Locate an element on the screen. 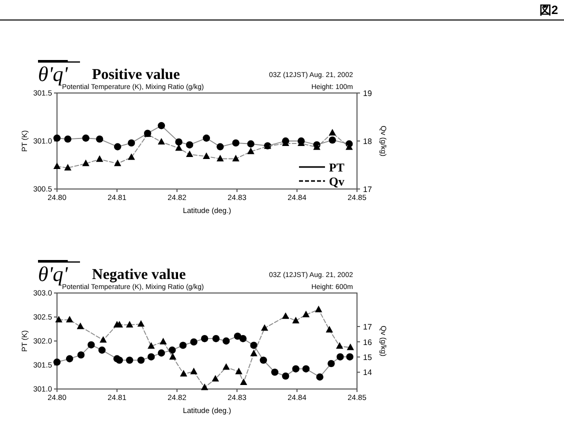 Image resolution: width=564 pixels, height=428 pixels. y2-tick-label: 16 is located at coordinates (367, 342).